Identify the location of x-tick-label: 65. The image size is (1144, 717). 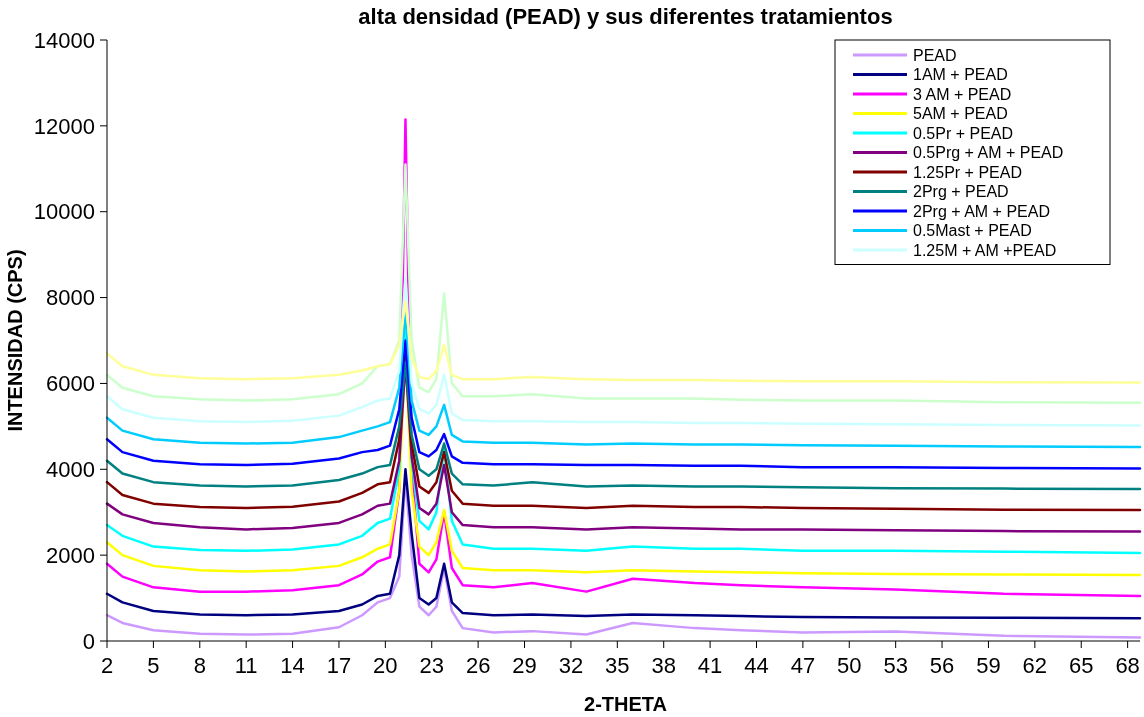
(1081, 665).